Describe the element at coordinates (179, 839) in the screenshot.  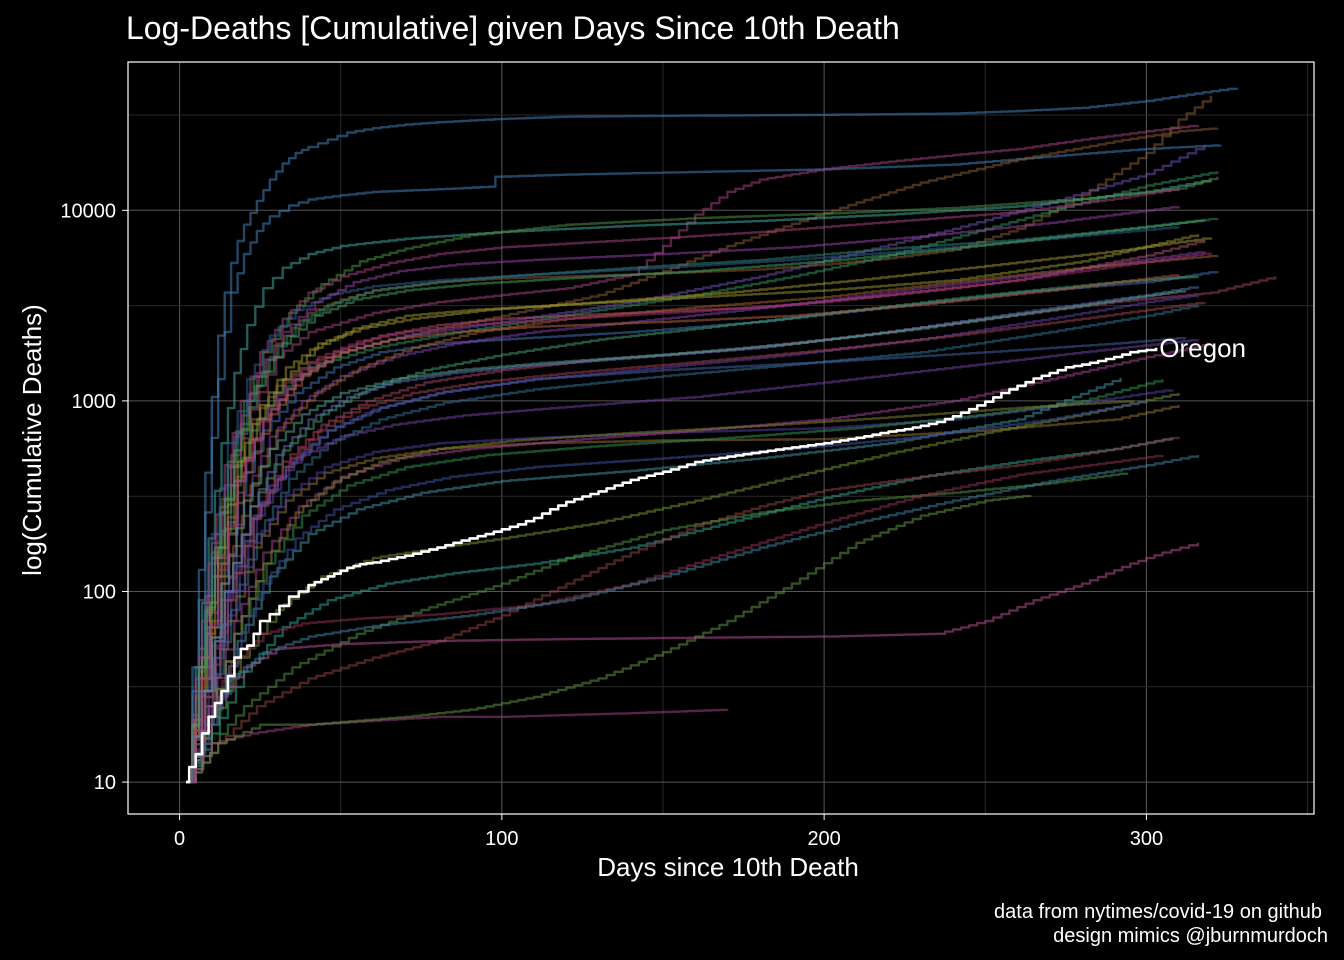
I see `x-tick-label: 0` at that location.